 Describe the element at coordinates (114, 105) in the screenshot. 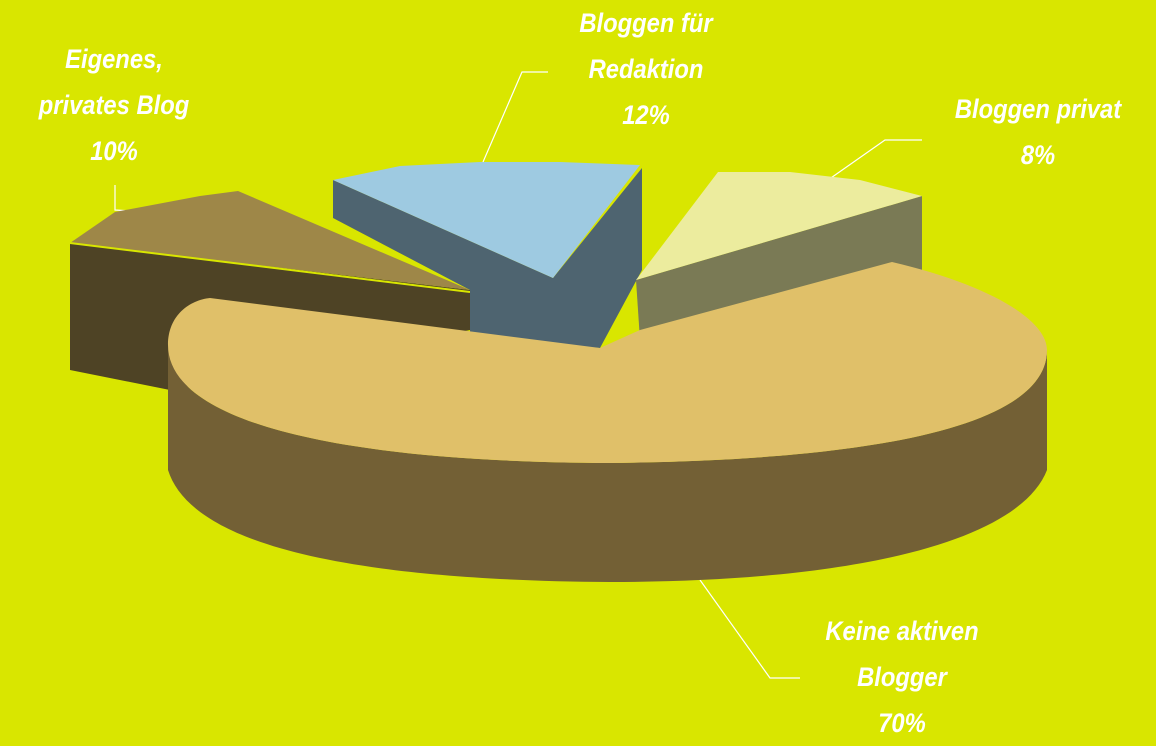

I see `label-eigenes-privates-blog: Eigenes, privates Blog 10%` at that location.